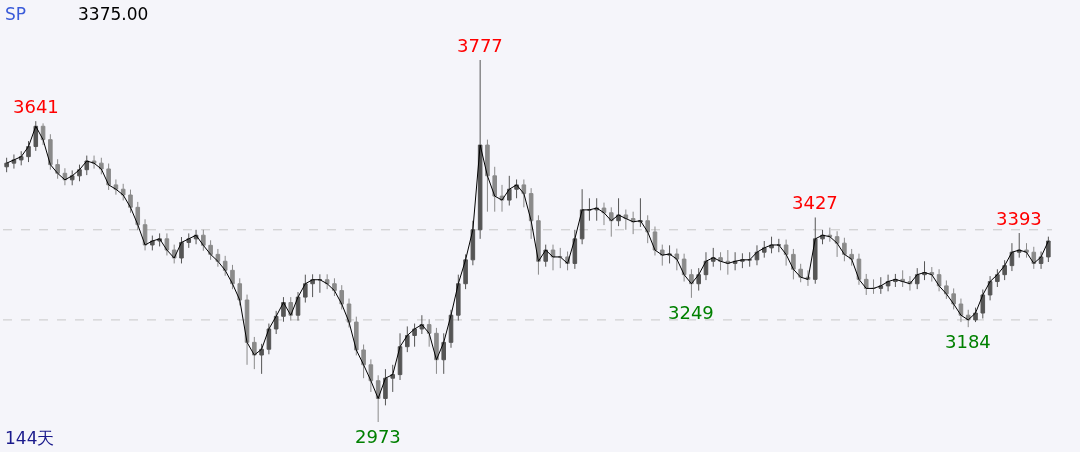 Image resolution: width=1080 pixels, height=452 pixels. What do you see at coordinates (378, 436) in the screenshot?
I see `annotation: 2973` at bounding box center [378, 436].